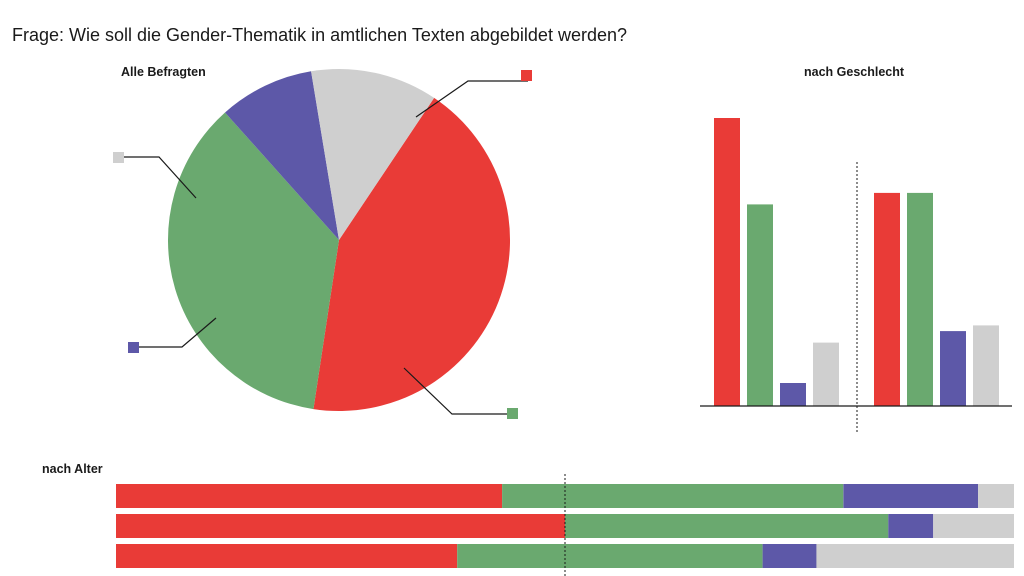  Describe the element at coordinates (826, 374) in the screenshot. I see `bar-Männer-weiss_nicht` at that location.